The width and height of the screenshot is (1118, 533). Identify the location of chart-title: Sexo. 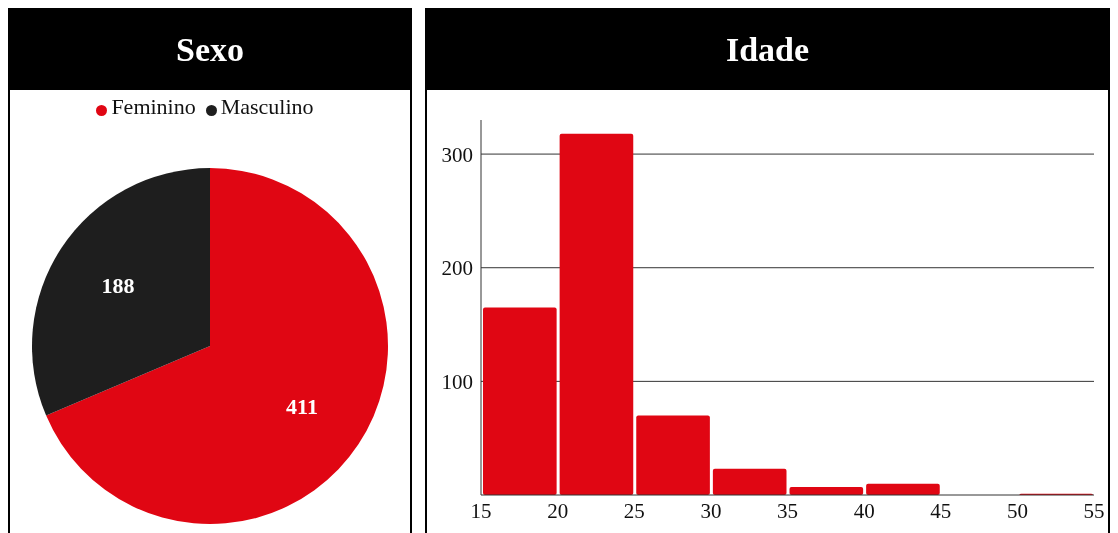
(210, 50).